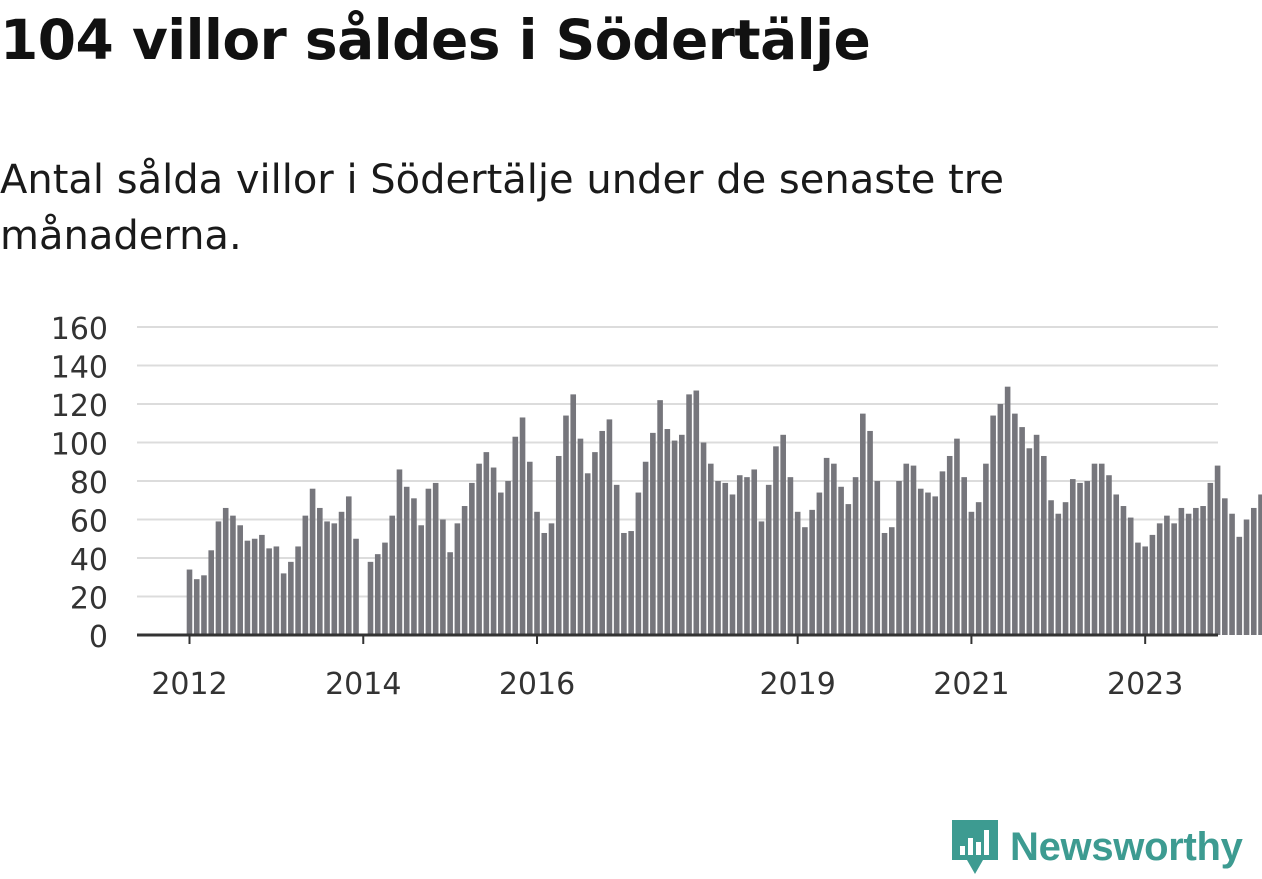 The height and width of the screenshot is (879, 1262). I want to click on y-tick-label: 140, so click(79, 368).